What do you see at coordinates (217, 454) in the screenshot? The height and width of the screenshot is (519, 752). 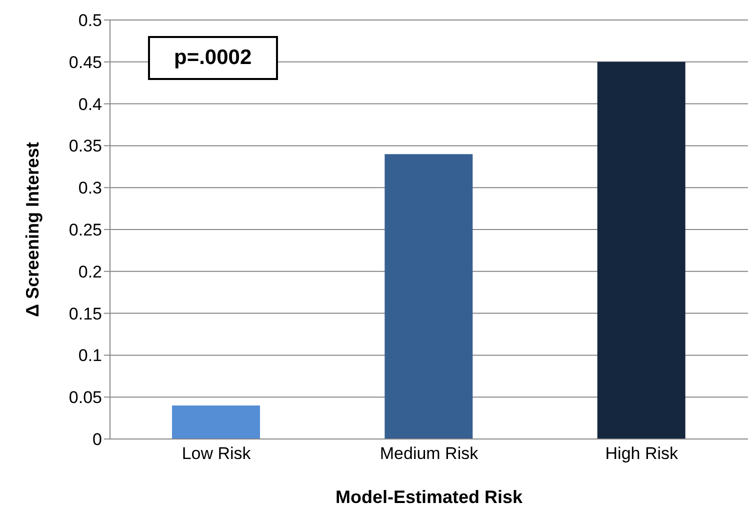 I see `x-tick-label: Low Risk` at bounding box center [217, 454].